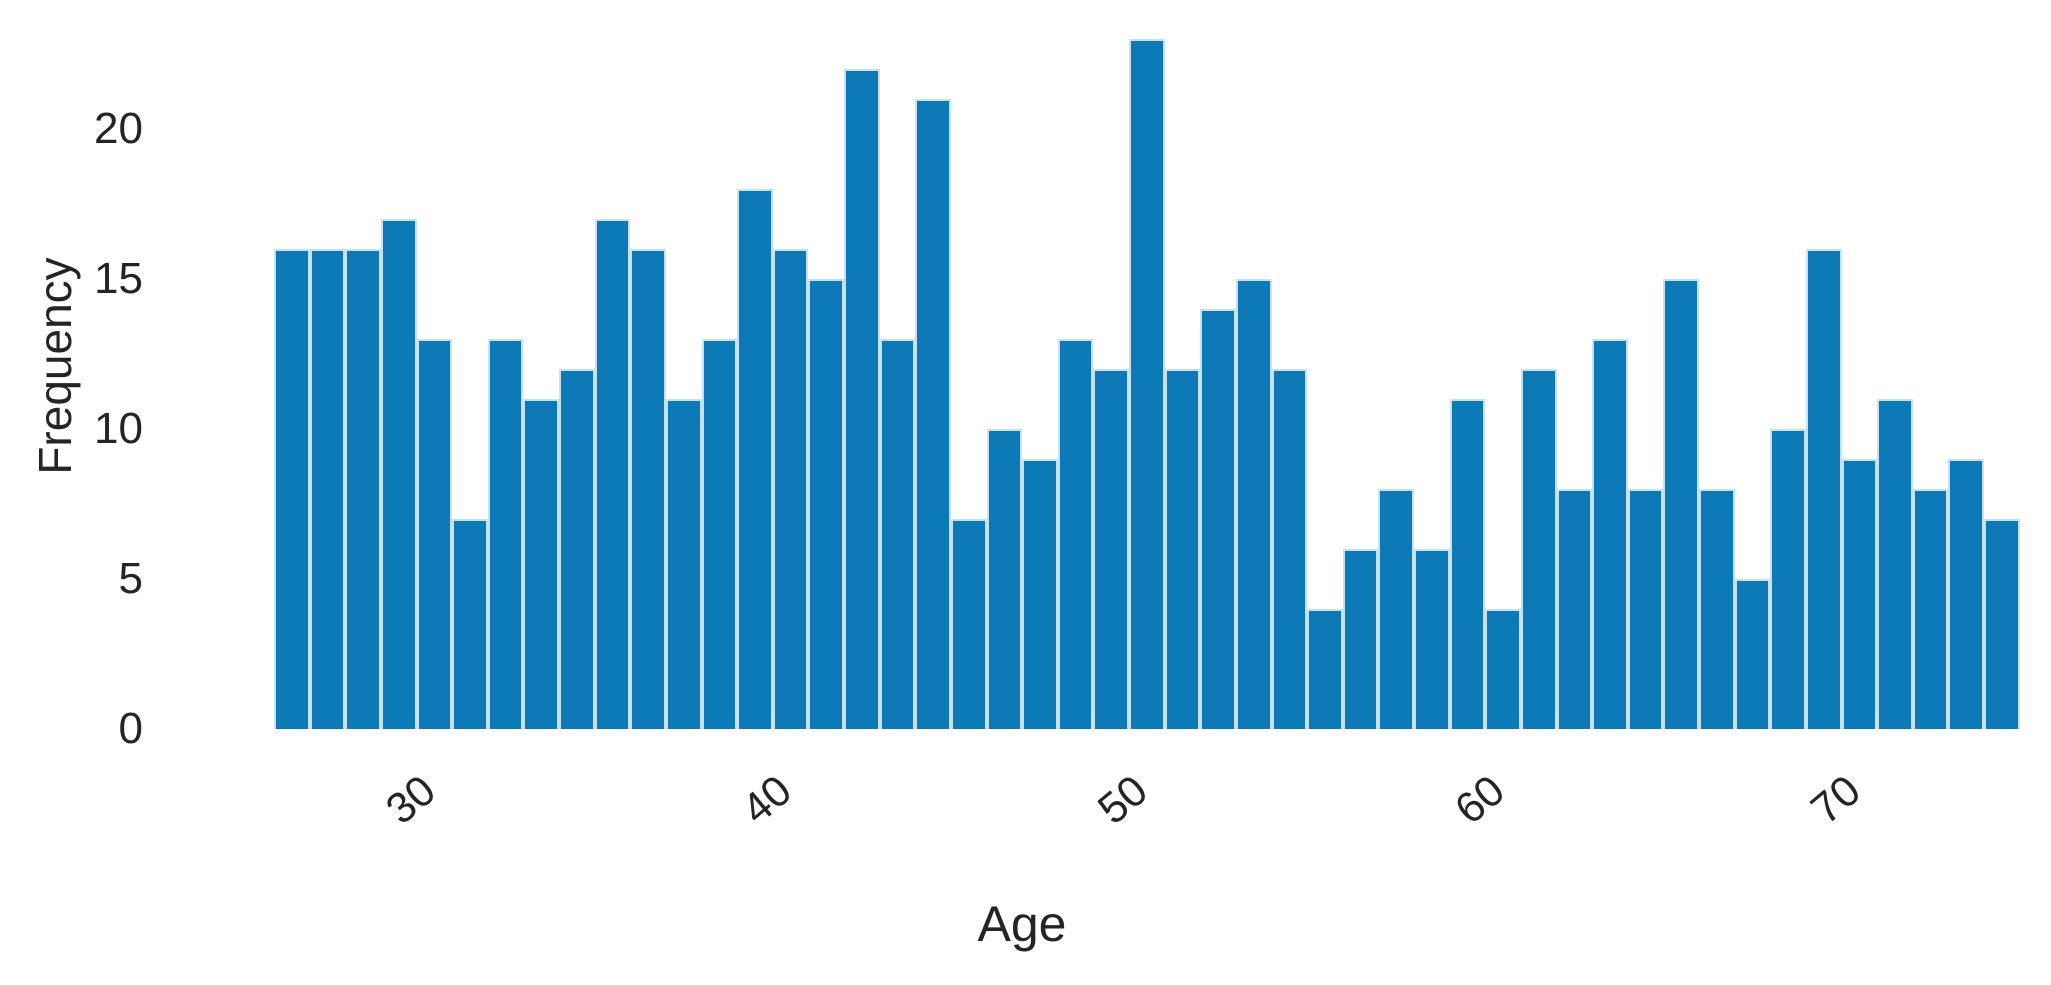 This screenshot has height=985, width=2051. Describe the element at coordinates (1836, 800) in the screenshot. I see `x-tick-label: 70` at that location.